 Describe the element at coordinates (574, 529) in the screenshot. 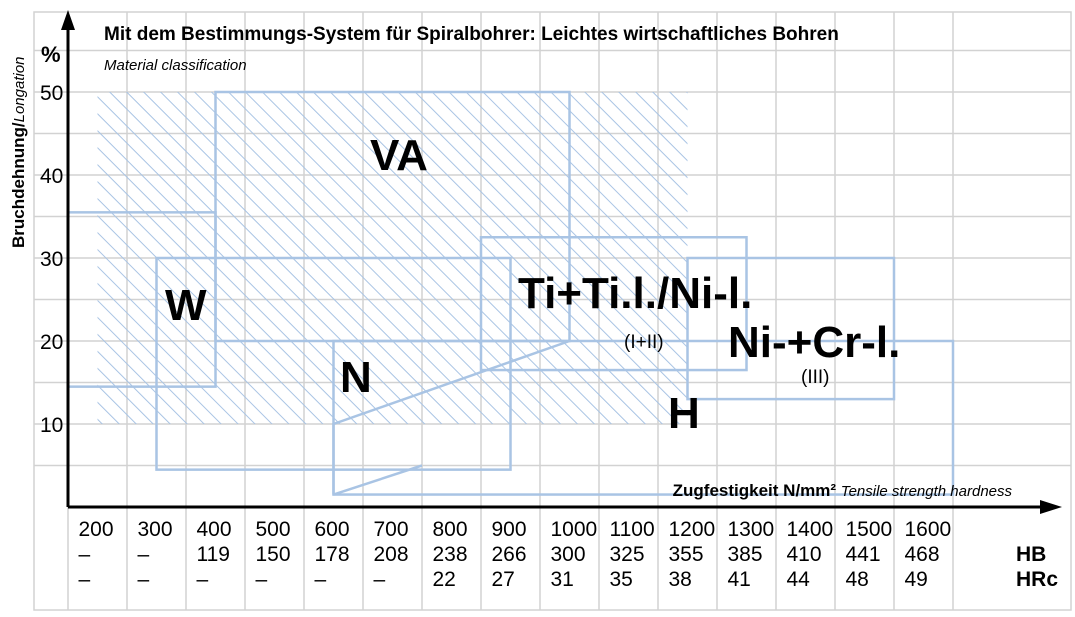

I see `x-tick-label: 1000` at that location.